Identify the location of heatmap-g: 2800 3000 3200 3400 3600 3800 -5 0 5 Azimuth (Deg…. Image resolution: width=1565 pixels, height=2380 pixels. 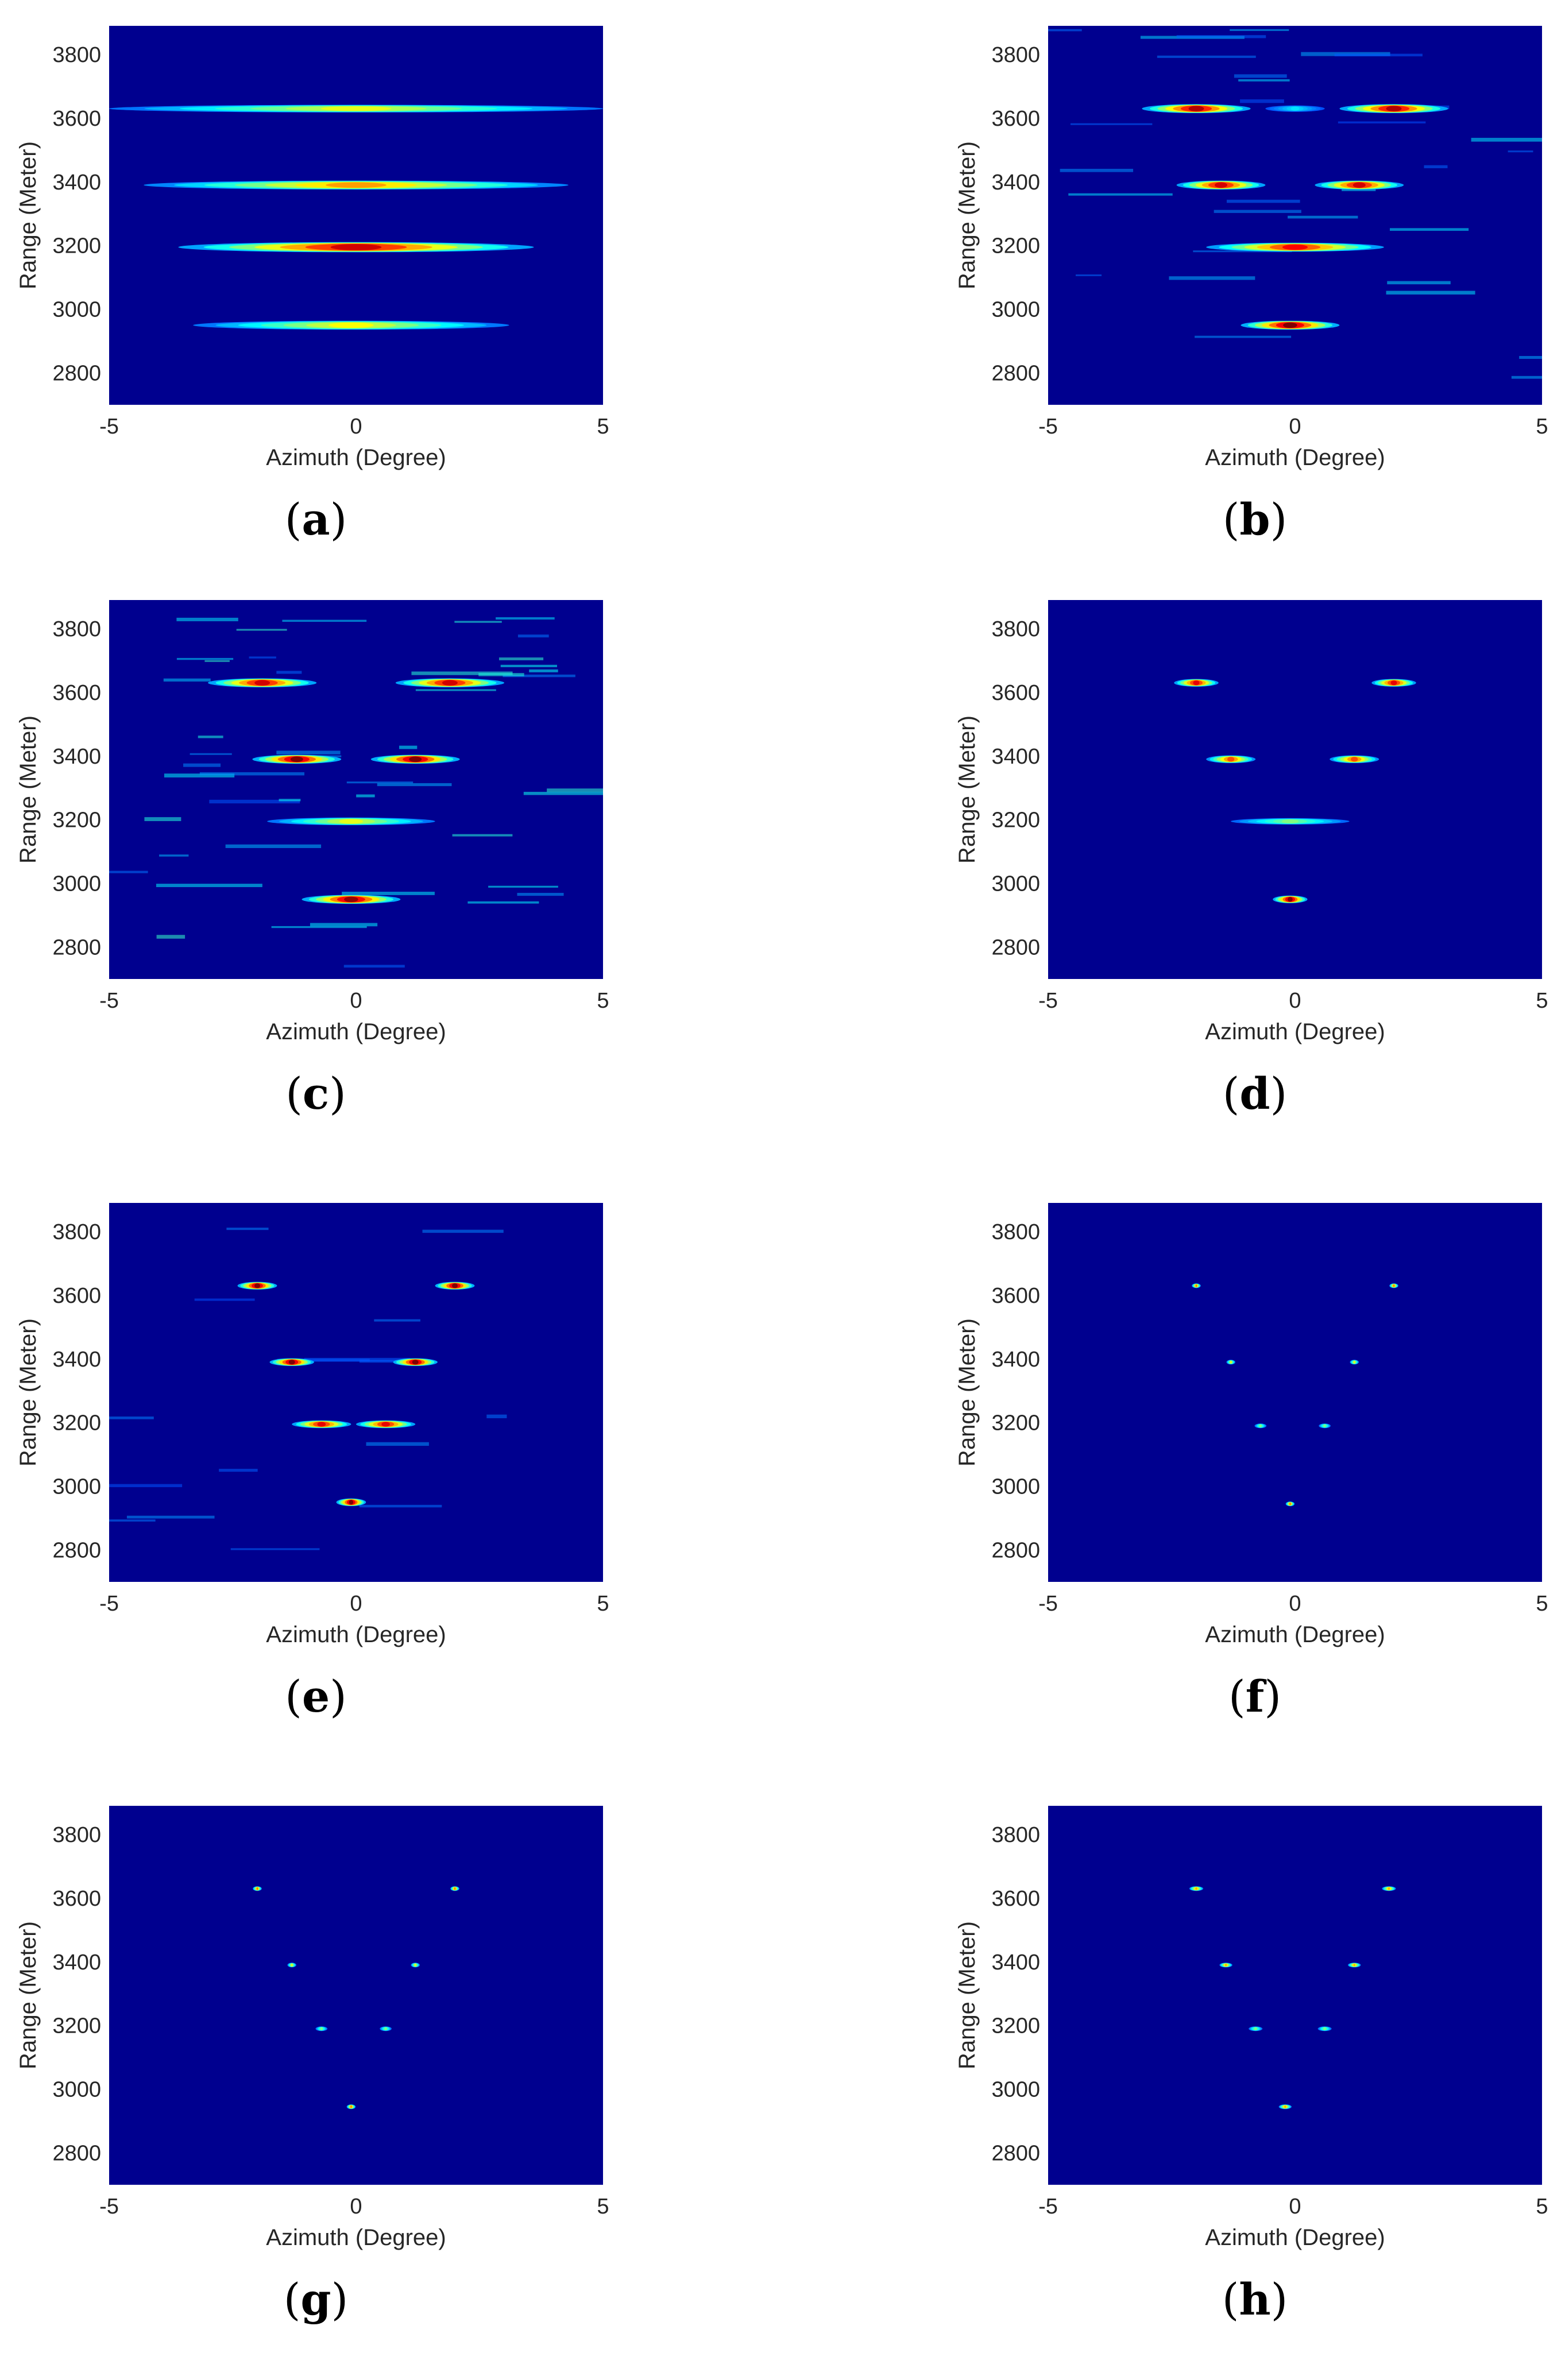
(312, 2028).